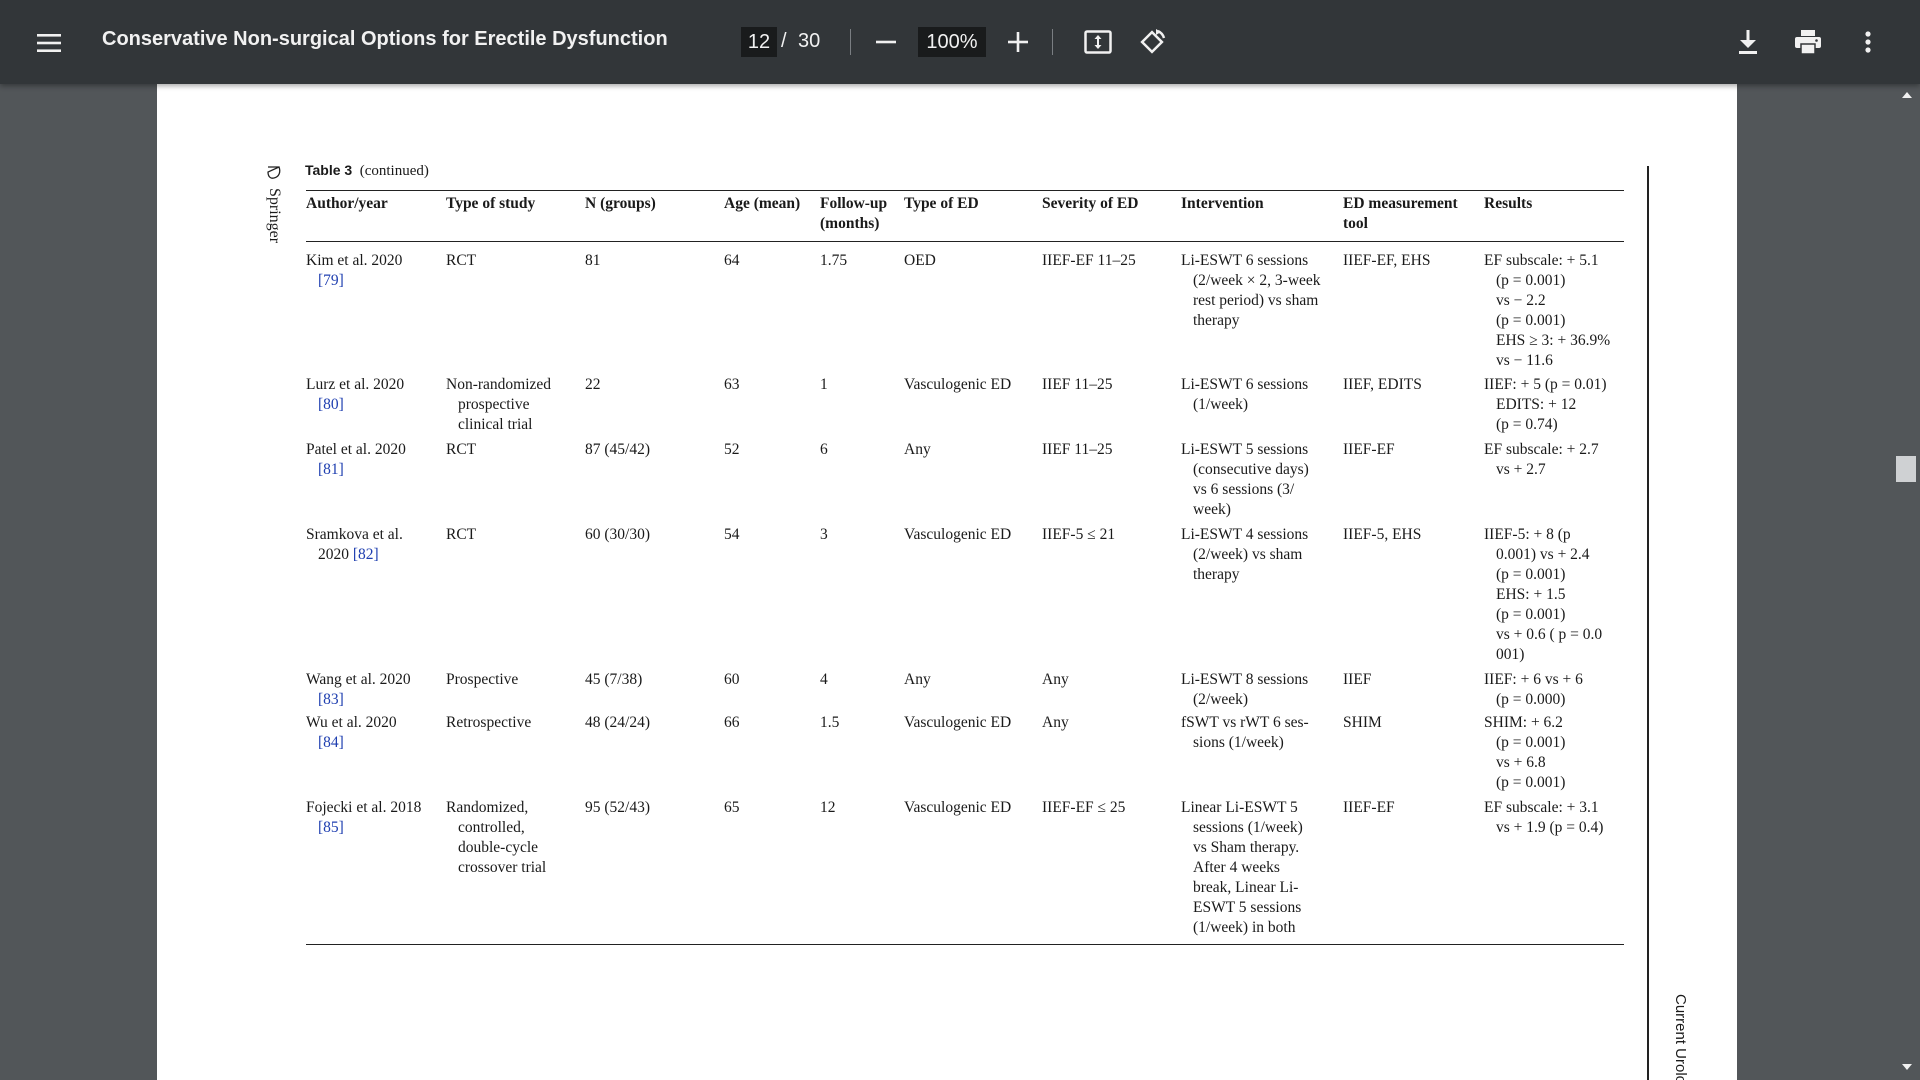 The height and width of the screenshot is (1080, 1920). What do you see at coordinates (1245, 733) in the screenshot?
I see `cell-intervention: fSWT vs rWT 6 ses-sions (1/week)` at bounding box center [1245, 733].